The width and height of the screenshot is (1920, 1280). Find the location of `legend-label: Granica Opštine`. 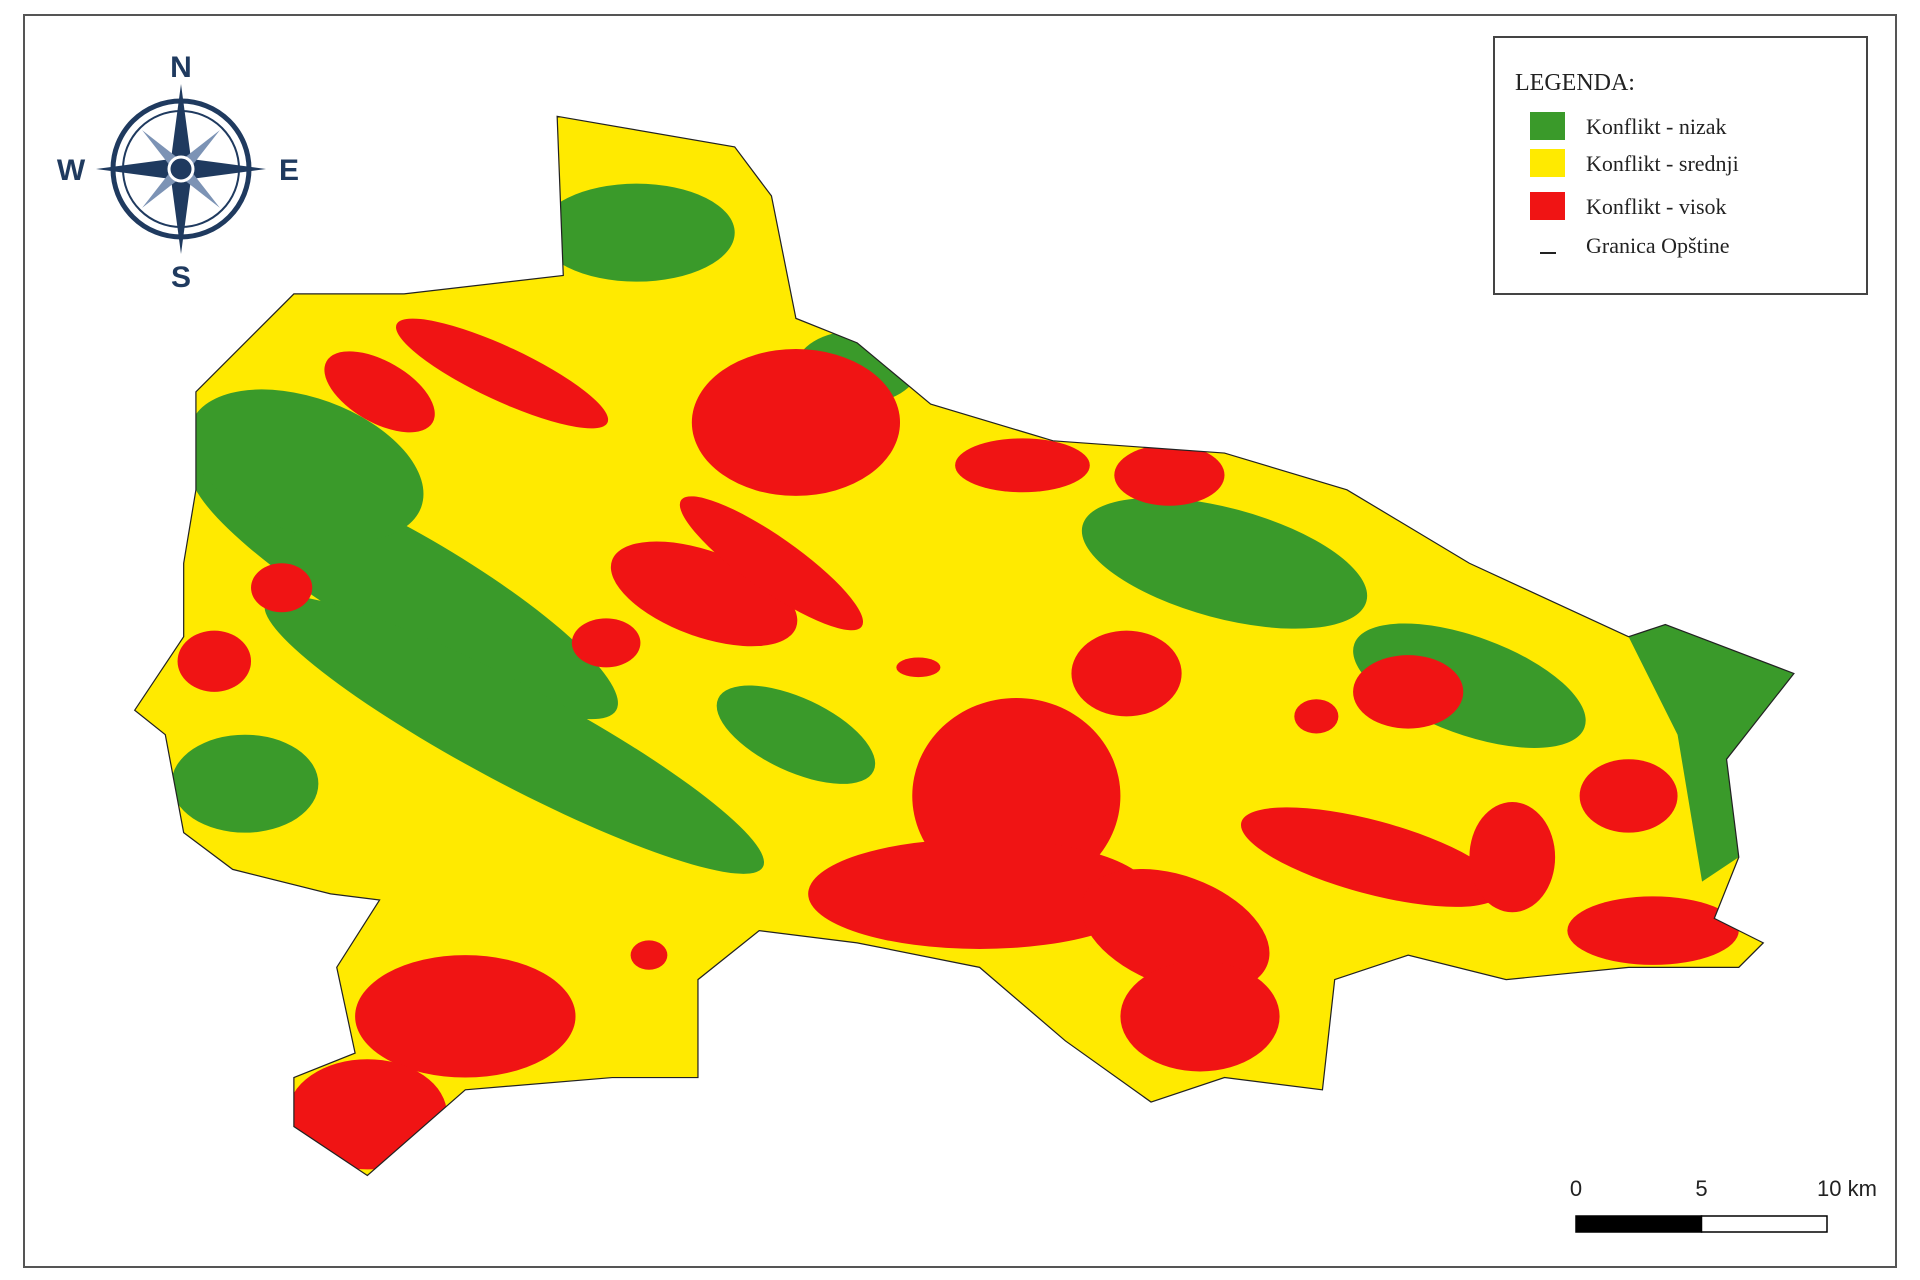

legend-label: Granica Opštine is located at coordinates (1658, 245).